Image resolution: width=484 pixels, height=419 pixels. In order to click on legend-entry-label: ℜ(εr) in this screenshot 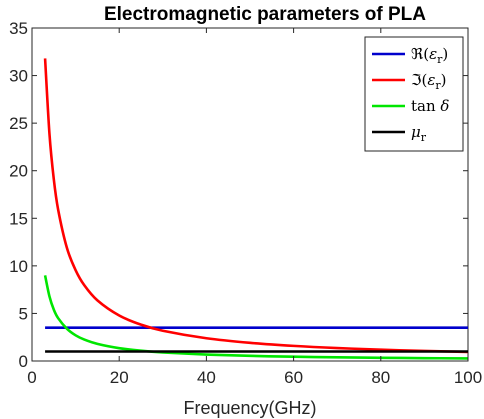, I will do `click(429, 55)`.